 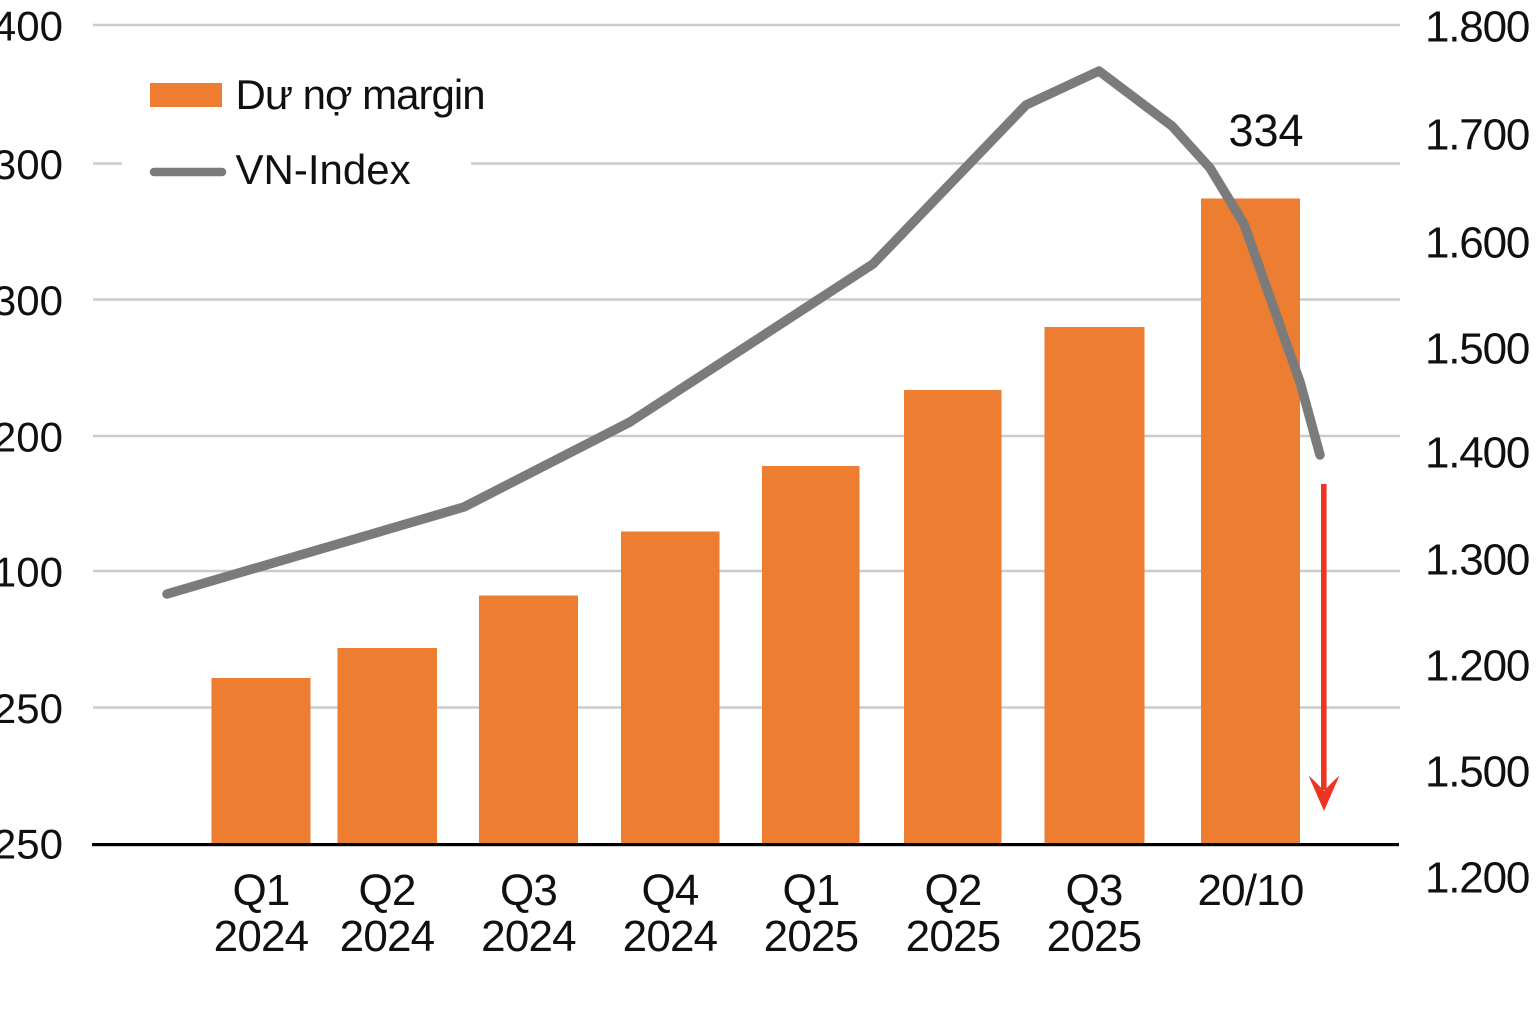 I want to click on svg-text: 1.300, so click(x=1477, y=560).